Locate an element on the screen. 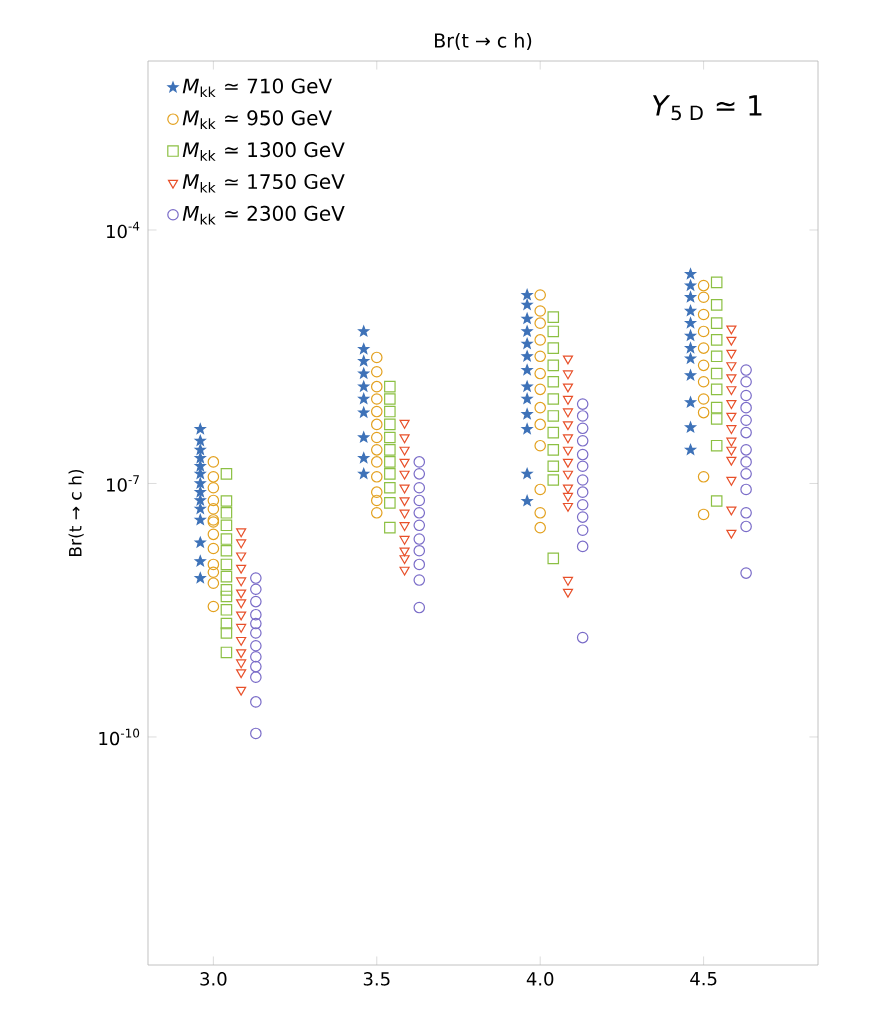 The width and height of the screenshot is (885, 1010). y-axis-title: Br(t → c h) is located at coordinates (76, 512).